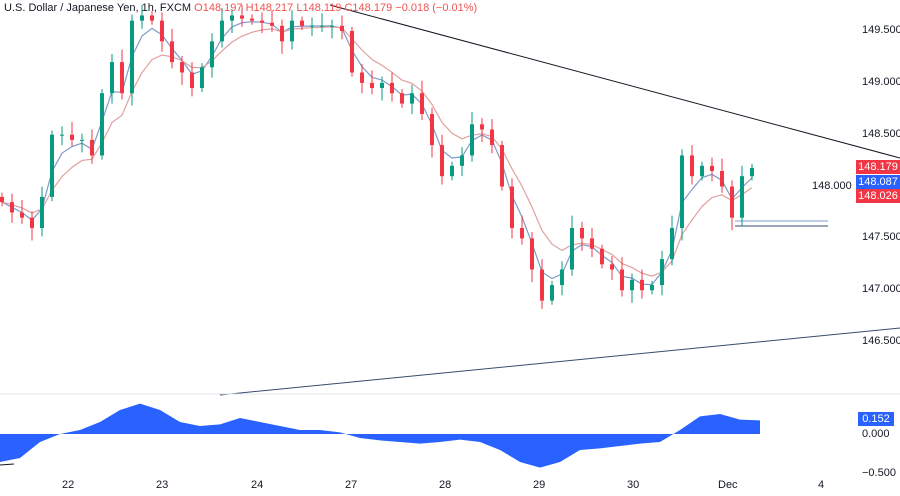 Image resolution: width=900 pixels, height=496 pixels. I want to click on x-tick-label: 28, so click(445, 485).